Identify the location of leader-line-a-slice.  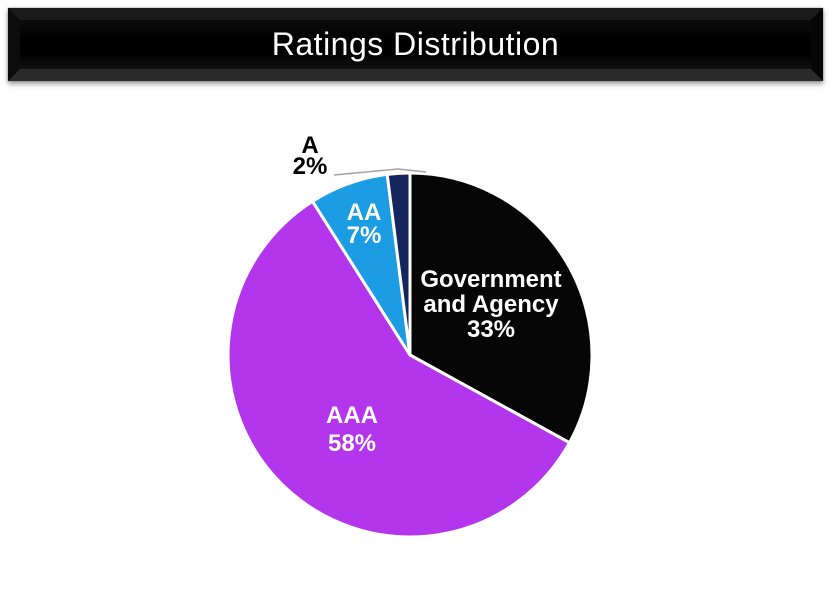
(380, 172).